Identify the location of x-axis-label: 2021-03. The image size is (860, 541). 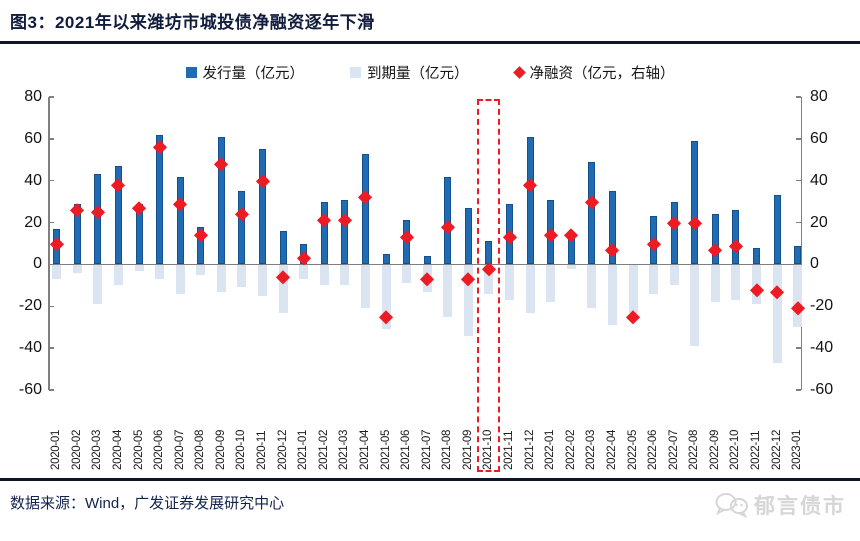
(344, 449).